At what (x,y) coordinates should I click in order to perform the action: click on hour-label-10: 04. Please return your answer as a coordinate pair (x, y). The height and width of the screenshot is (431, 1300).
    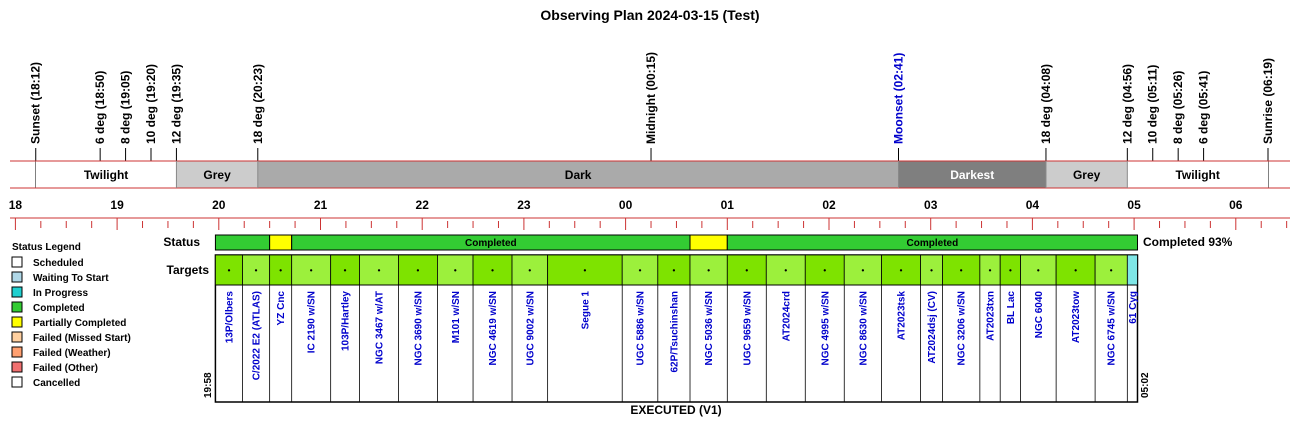
    Looking at the image, I should click on (1033, 205).